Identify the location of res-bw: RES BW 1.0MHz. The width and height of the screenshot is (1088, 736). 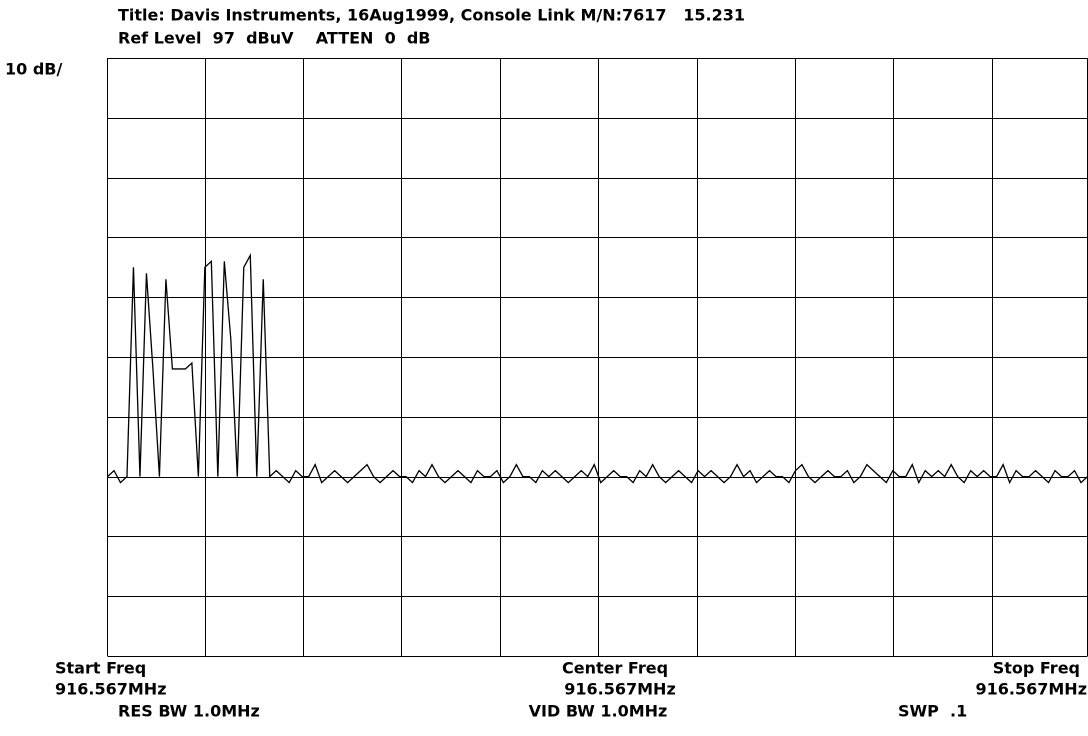
(189, 711).